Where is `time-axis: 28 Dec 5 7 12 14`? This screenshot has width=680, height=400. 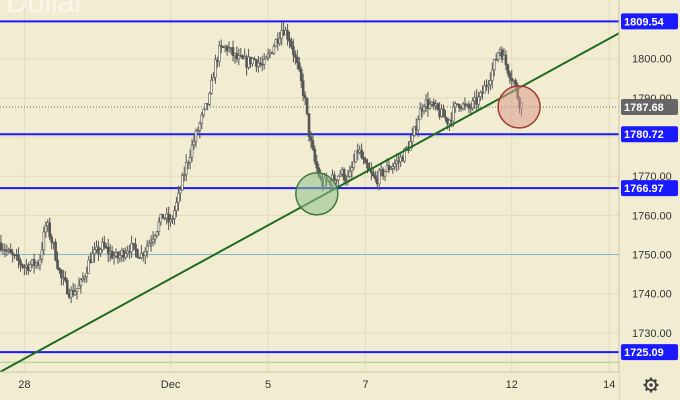 time-axis: 28 Dec 5 7 12 14 is located at coordinates (309, 385).